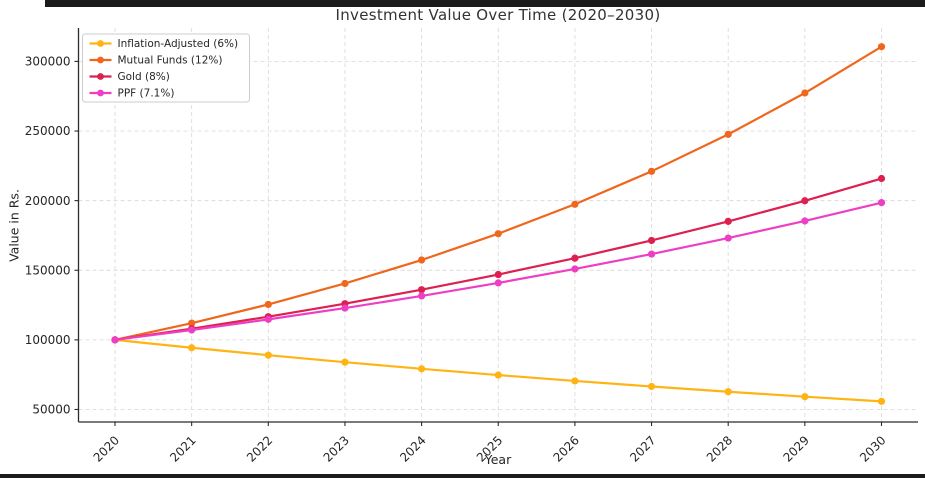 The image size is (925, 478). I want to click on y-tick-label: 250000, so click(48, 131).